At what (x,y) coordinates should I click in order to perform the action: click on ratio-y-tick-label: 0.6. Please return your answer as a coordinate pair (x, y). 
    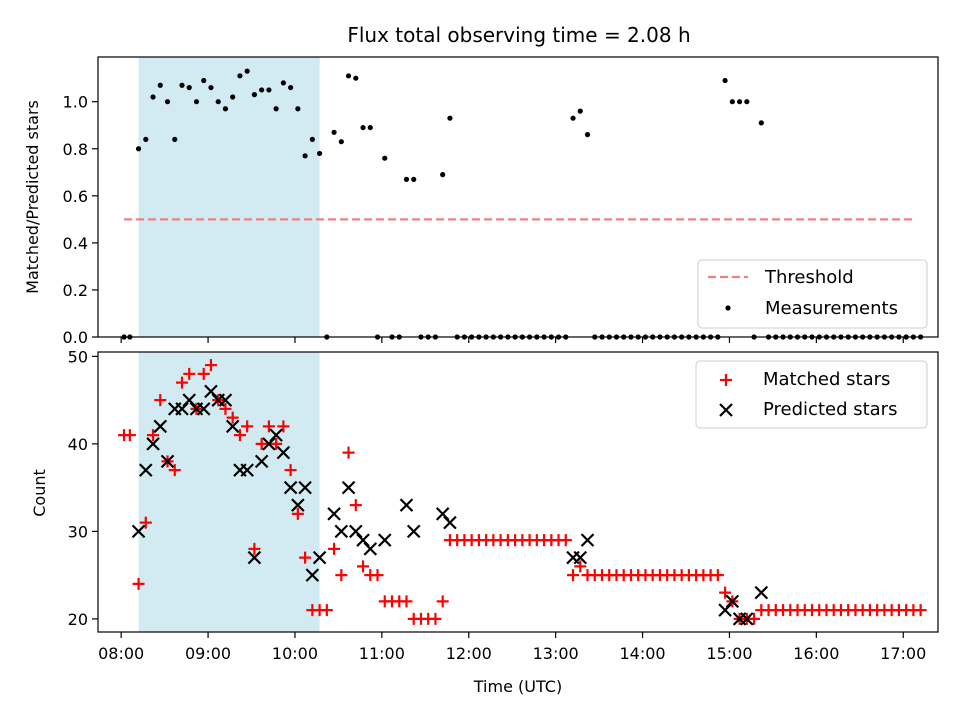
    Looking at the image, I should click on (75, 196).